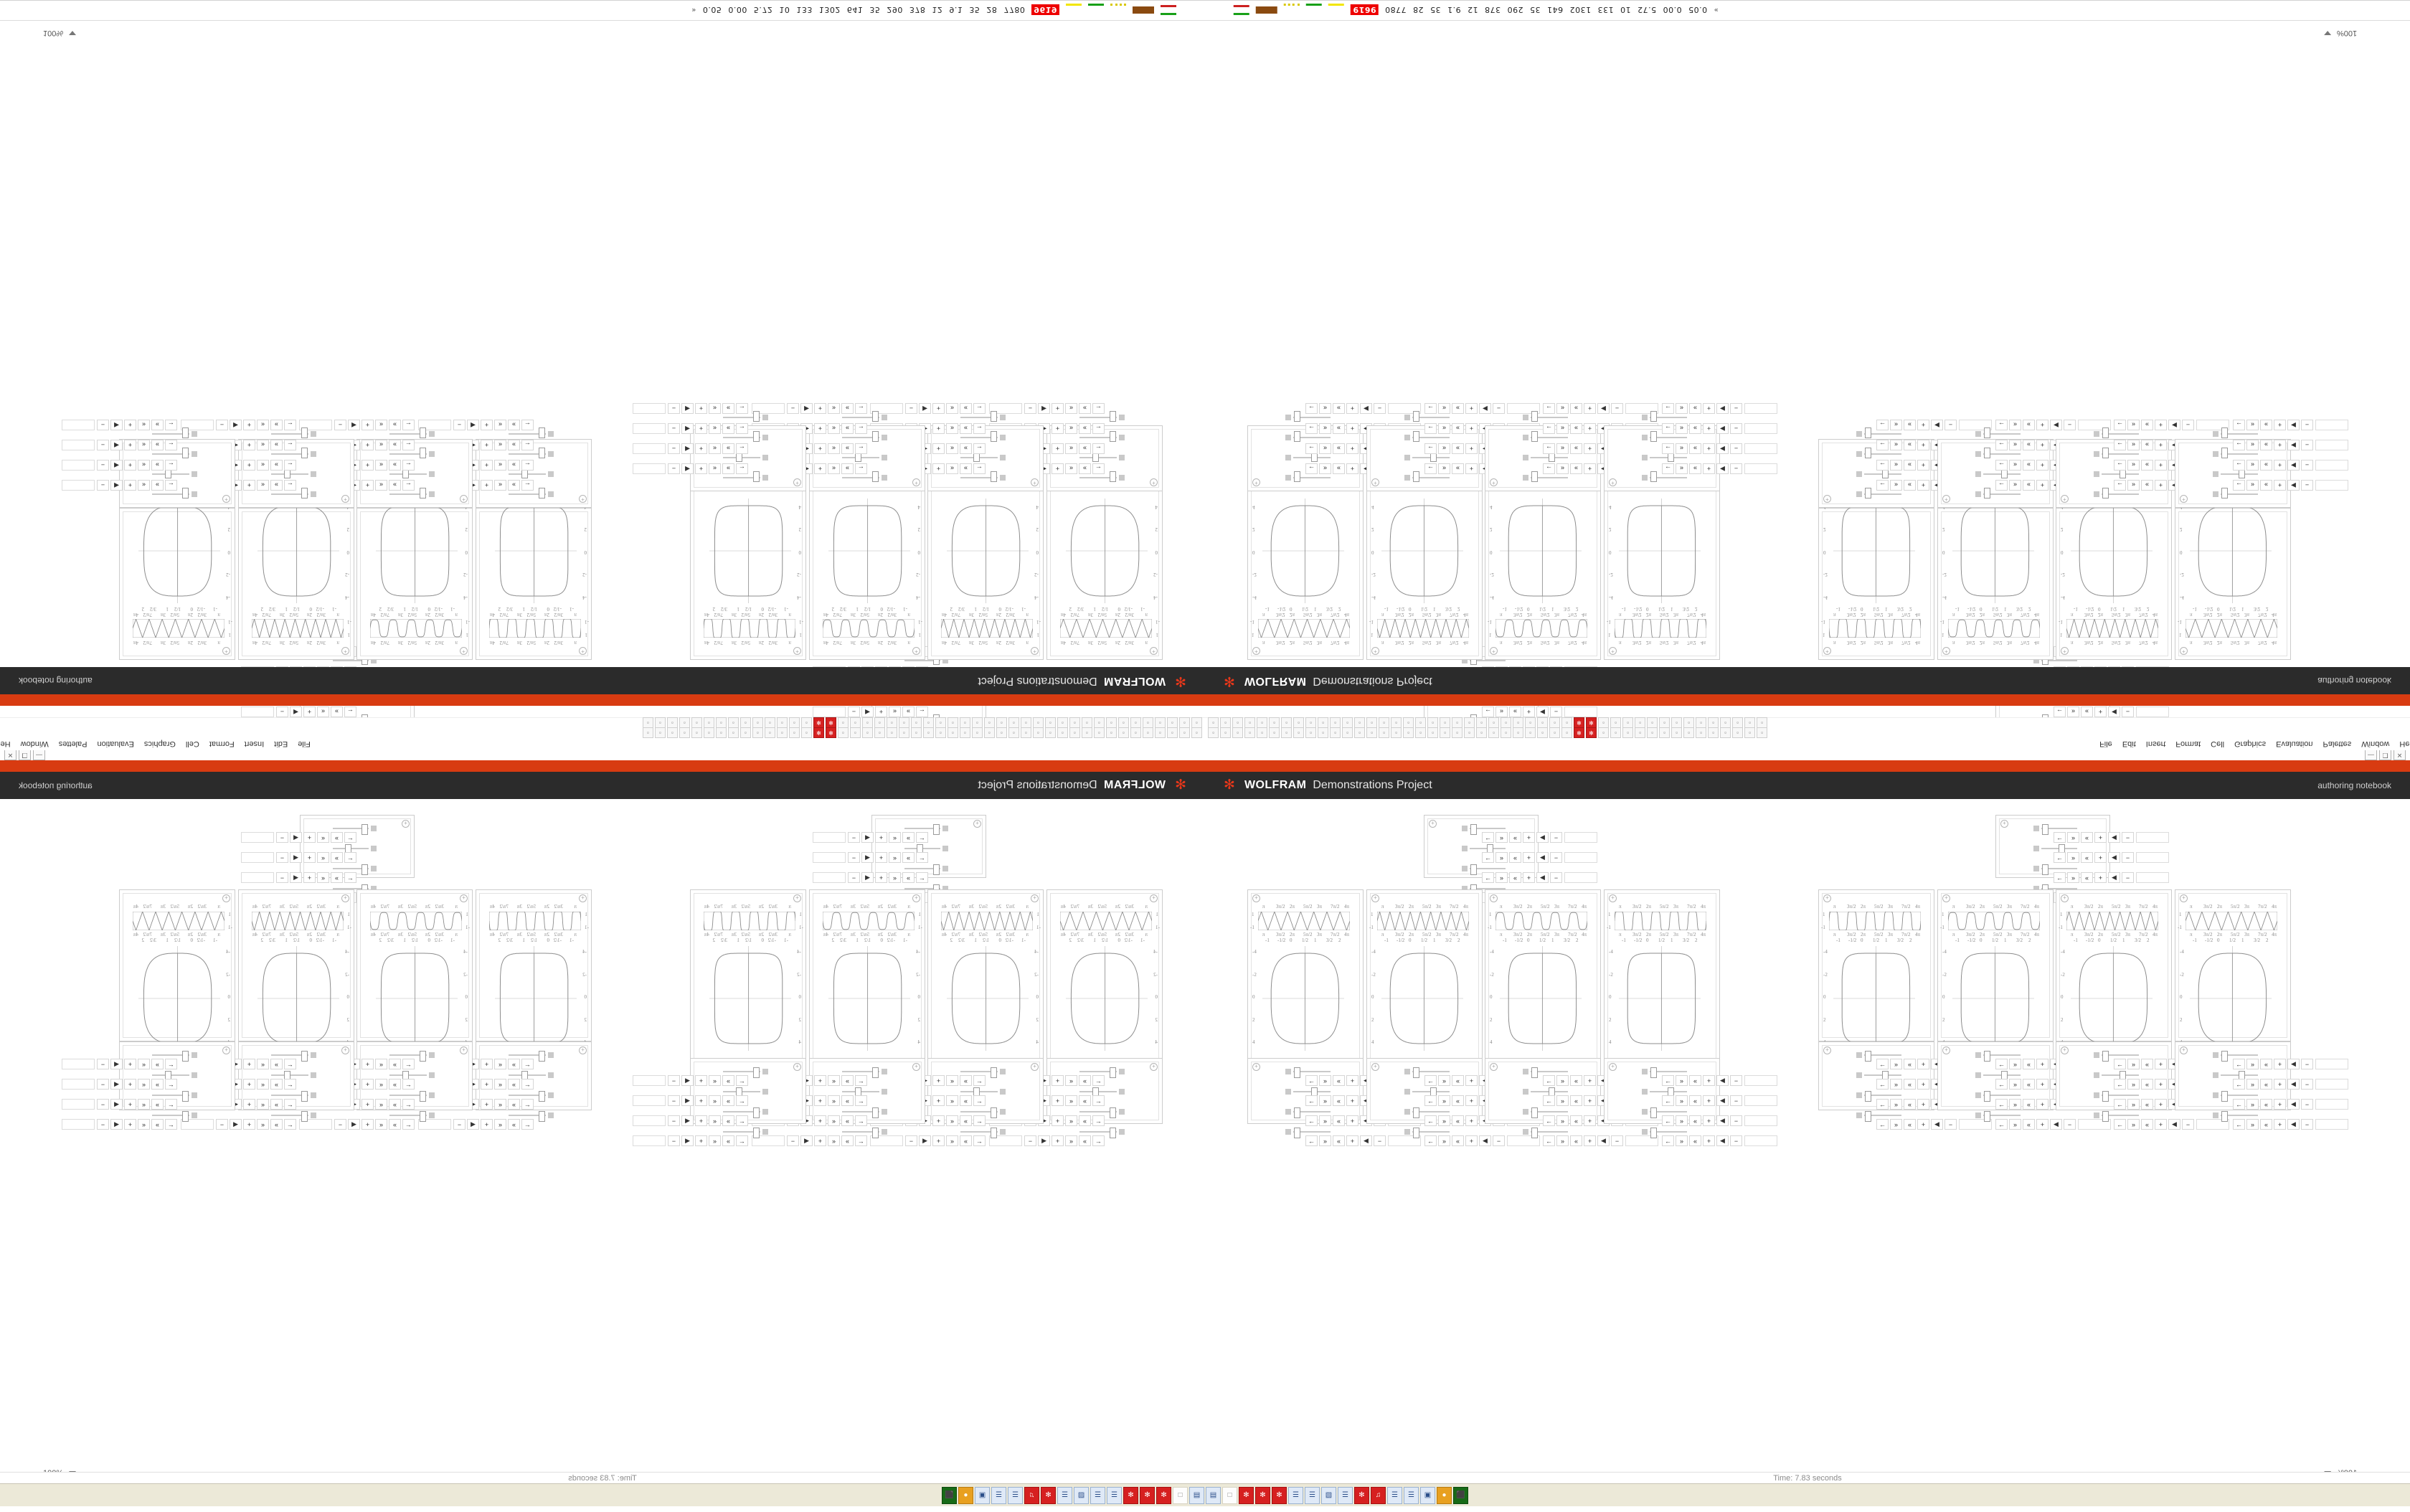 Image resolution: width=2410 pixels, height=1512 pixels. I want to click on manipulate-button-row-top-1-a-0: ←» «+ ◀ −, so click(1539, 712).